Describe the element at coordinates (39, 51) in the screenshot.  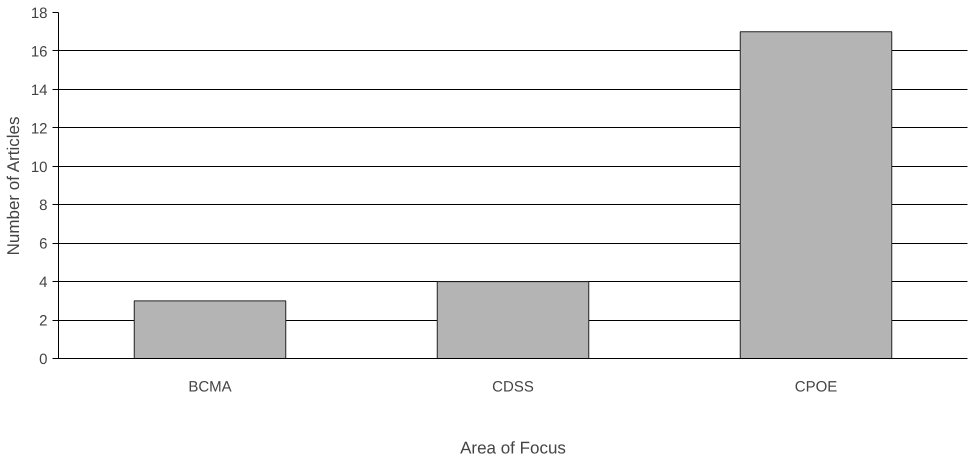
I see `y-tick-label: 16` at that location.